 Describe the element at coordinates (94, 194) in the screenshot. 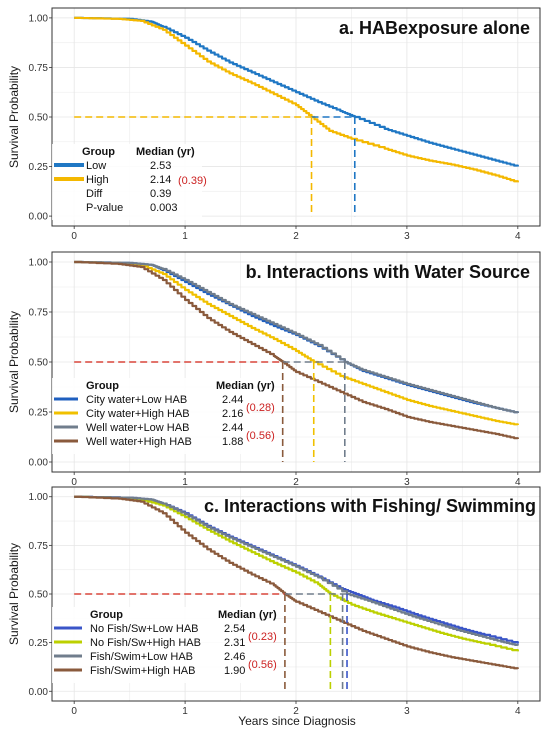

I see `legend-label: Diff` at that location.